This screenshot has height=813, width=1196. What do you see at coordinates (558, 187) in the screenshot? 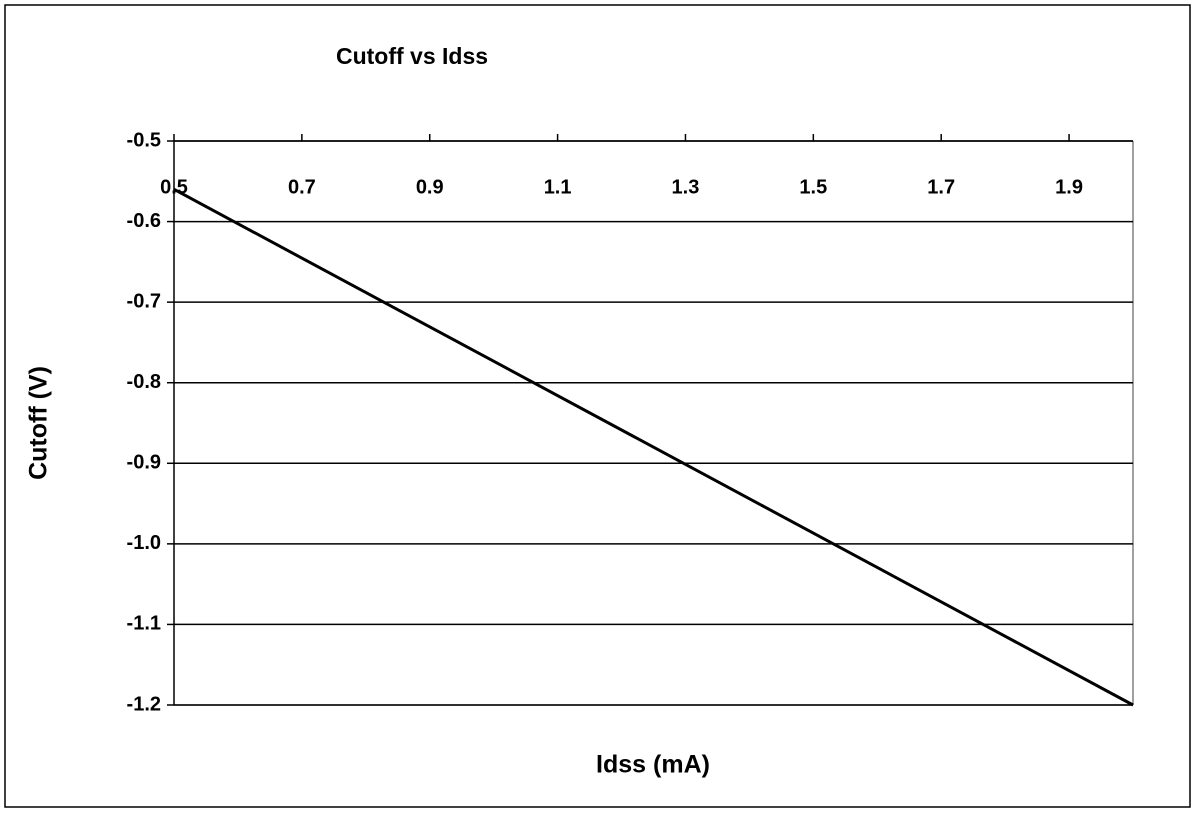
I see `x-tick-label: 1.1` at bounding box center [558, 187].